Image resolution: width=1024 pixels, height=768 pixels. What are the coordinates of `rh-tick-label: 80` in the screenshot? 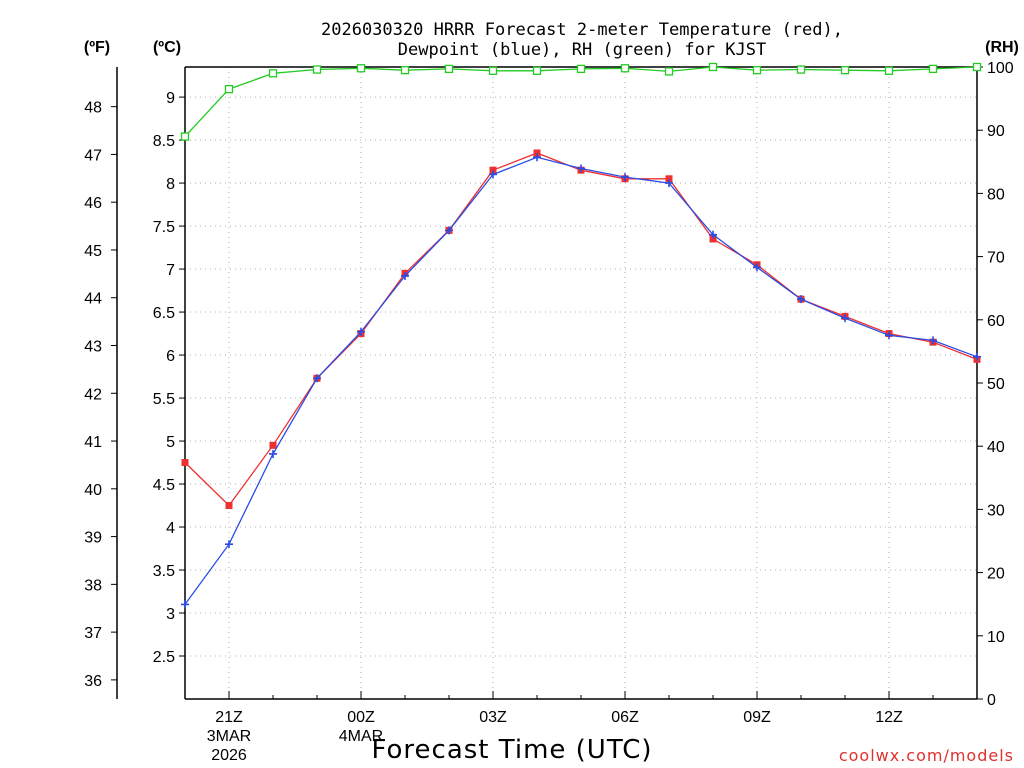 It's located at (996, 194).